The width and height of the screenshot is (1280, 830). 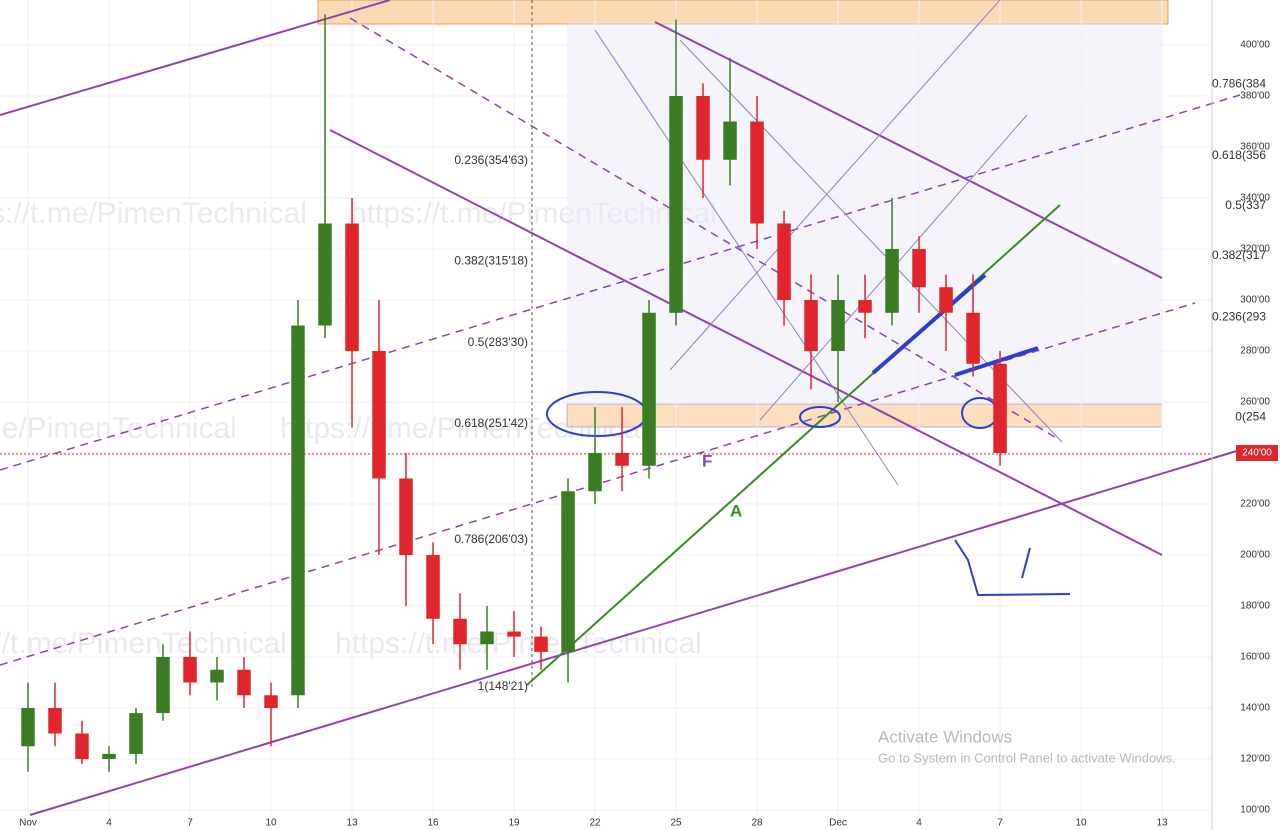 What do you see at coordinates (1239, 255) in the screenshot?
I see `fib-label: 0.382(317` at bounding box center [1239, 255].